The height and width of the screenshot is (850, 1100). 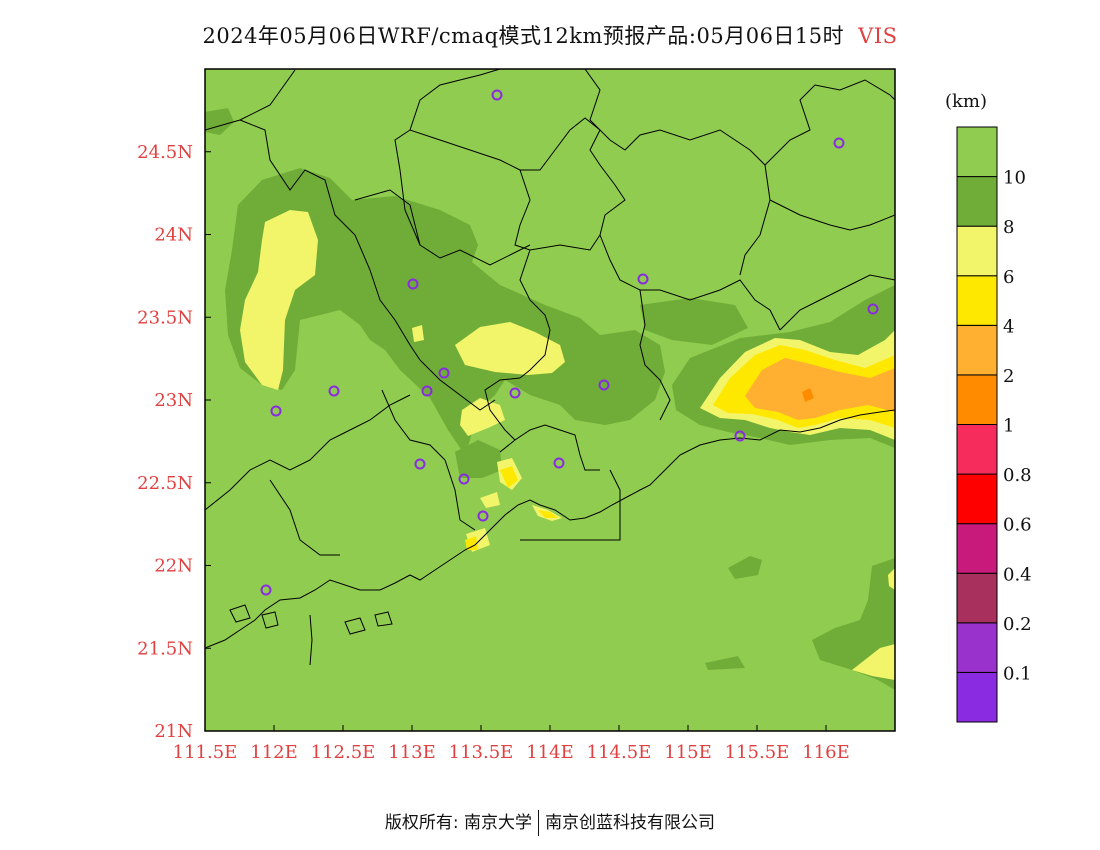 What do you see at coordinates (274, 752) in the screenshot?
I see `x-tick-label: 112E` at bounding box center [274, 752].